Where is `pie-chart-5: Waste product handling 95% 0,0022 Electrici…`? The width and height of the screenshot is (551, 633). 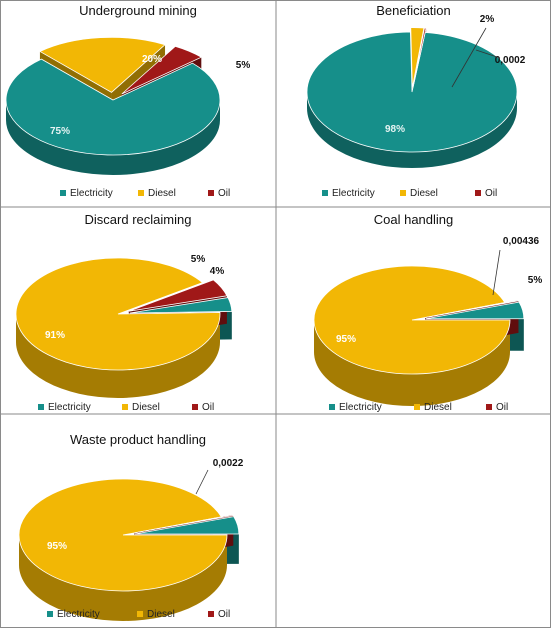 pie-chart-5: Waste product handling 95% 0,0022 Electrici… is located at coordinates (131, 526).